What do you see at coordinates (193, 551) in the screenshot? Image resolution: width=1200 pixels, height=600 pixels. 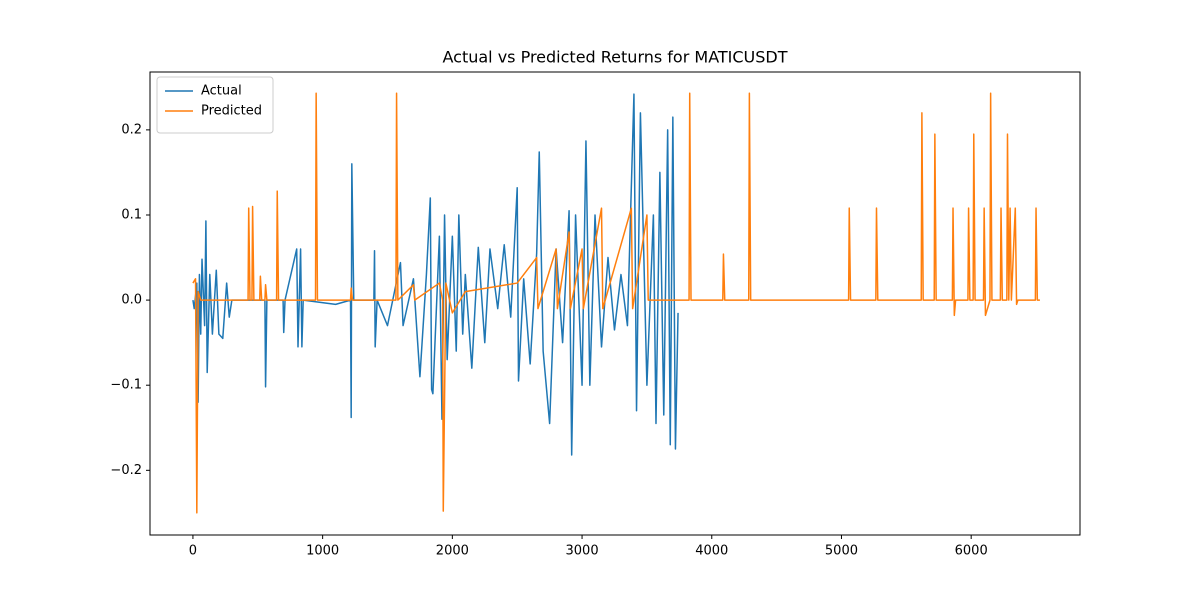 I see `x-tick-label: 0` at bounding box center [193, 551].